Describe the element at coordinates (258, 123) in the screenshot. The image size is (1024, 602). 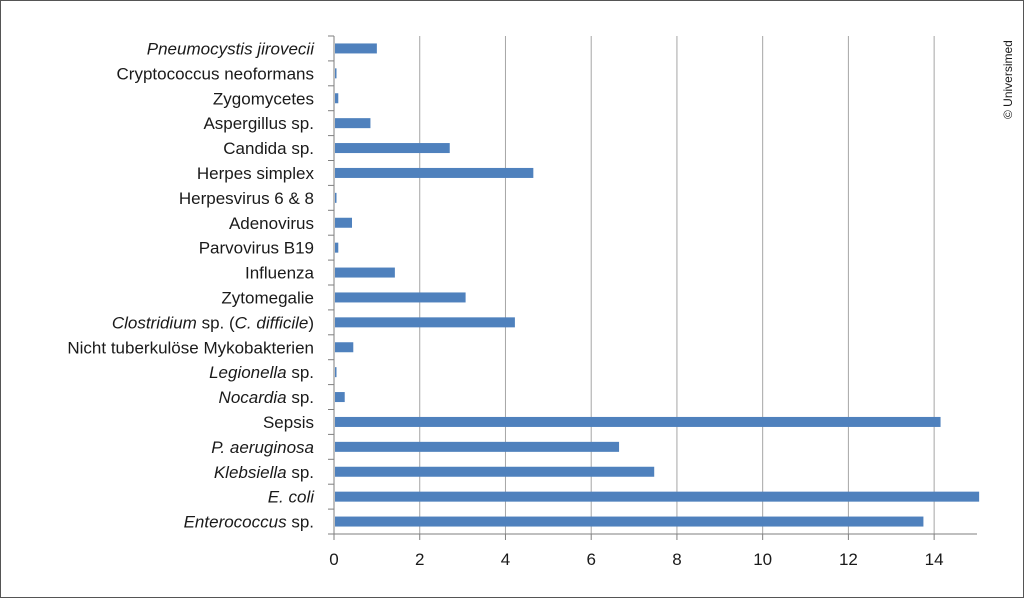
I see `category-label: Aspergillus sp.` at that location.